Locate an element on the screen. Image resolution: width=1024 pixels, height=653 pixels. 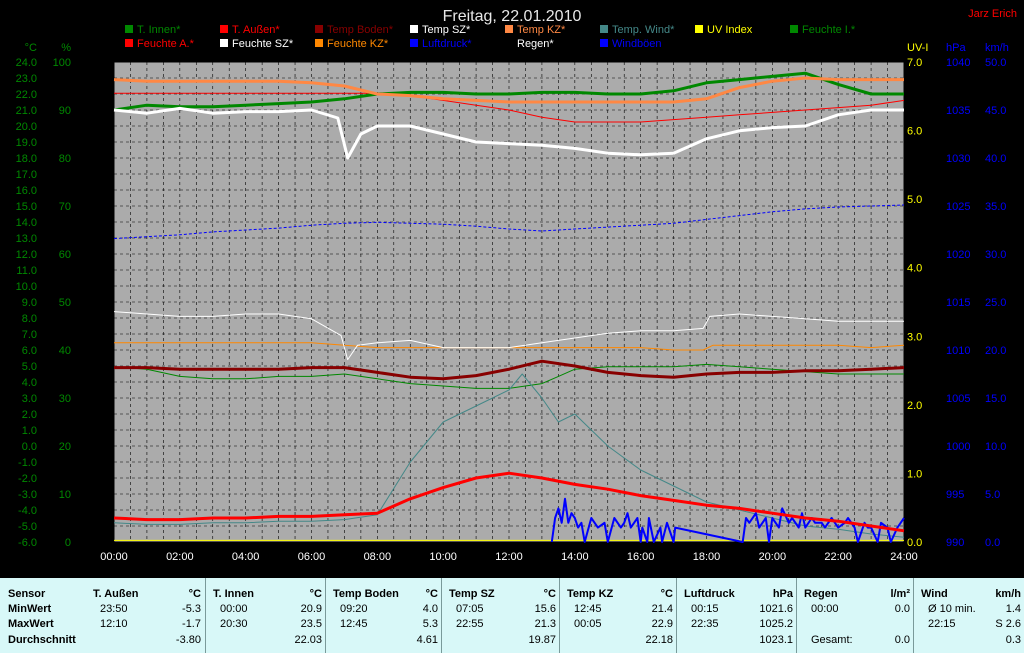
column-name: Regen is located at coordinates (821, 594).